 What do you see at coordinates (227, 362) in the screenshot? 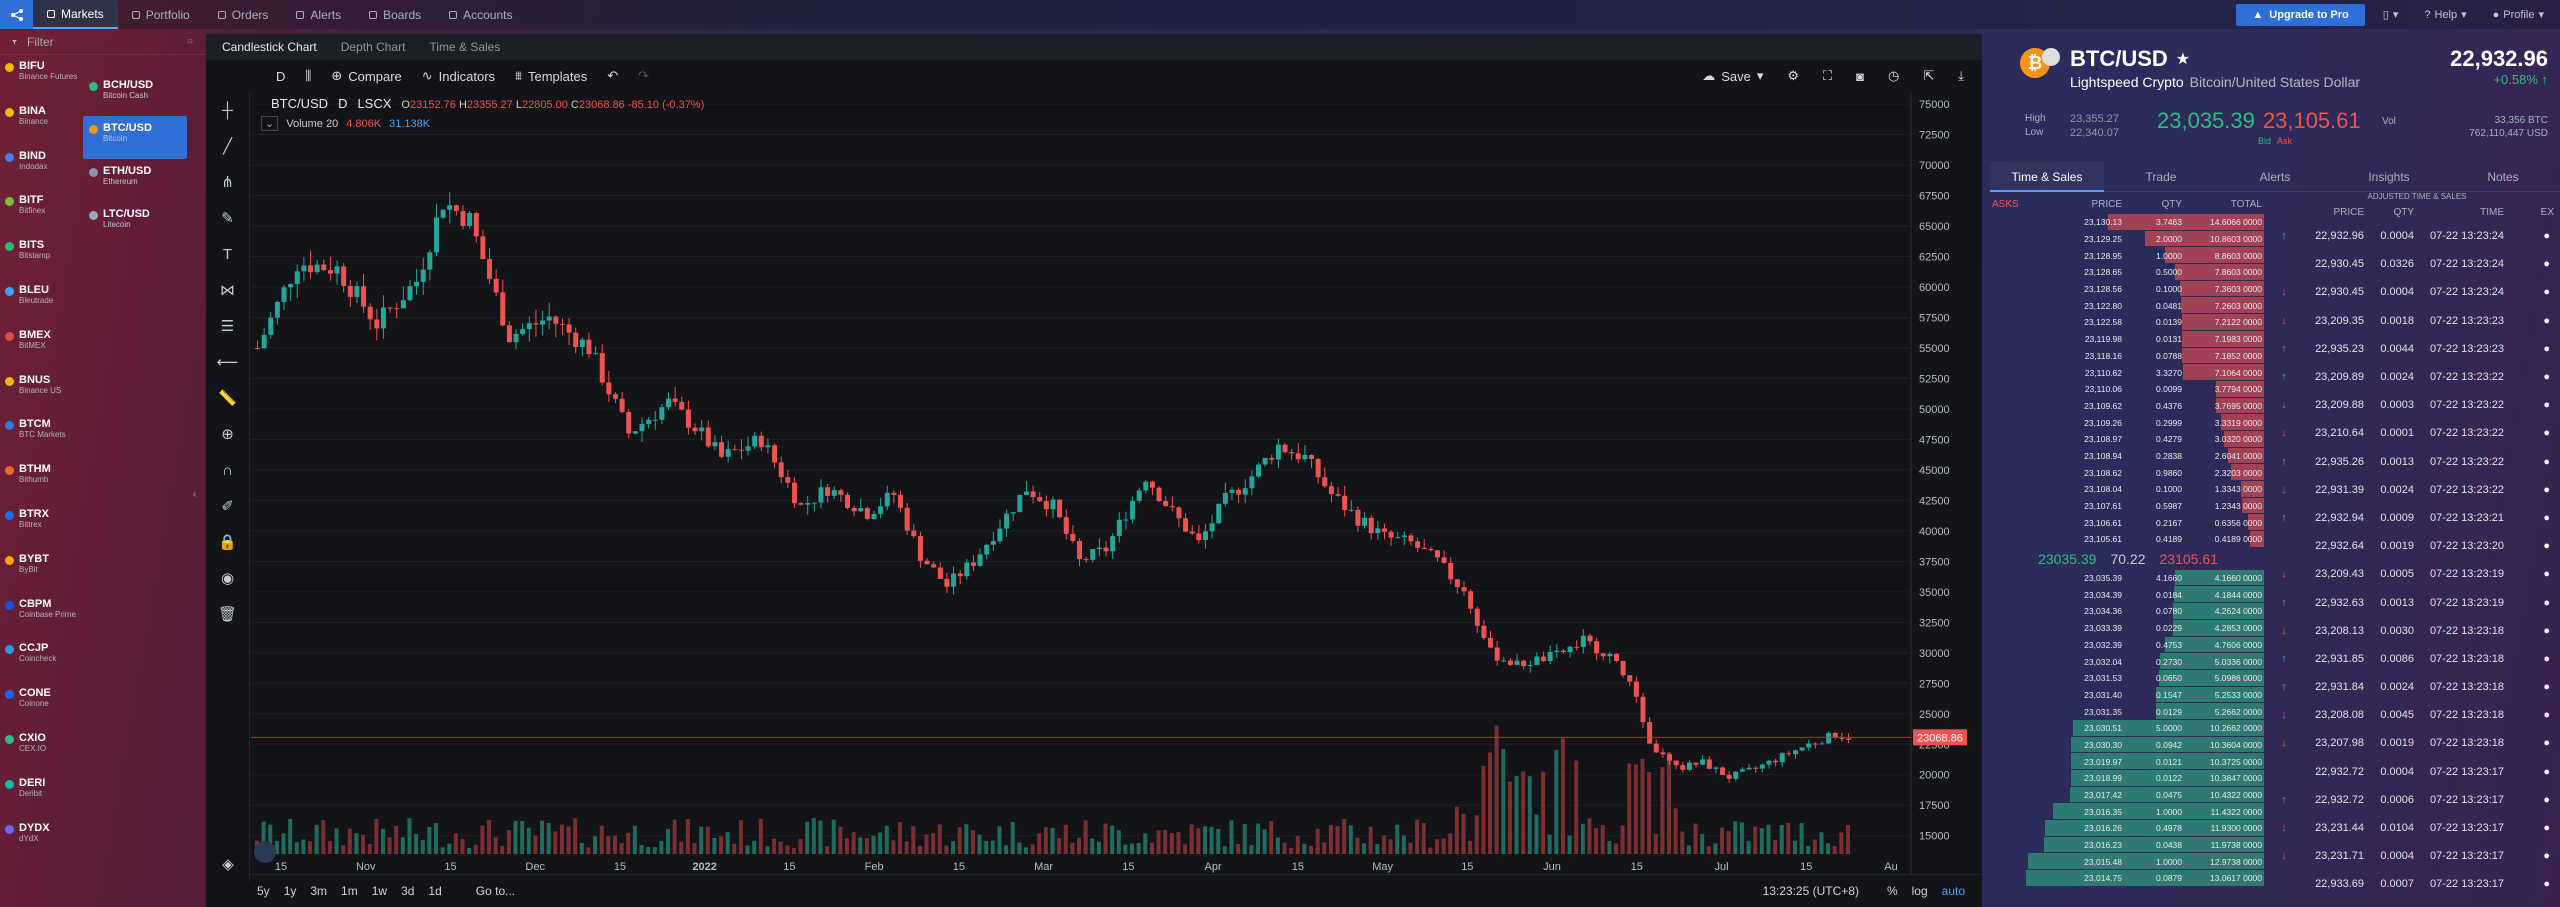
I see `arrow-left-tool: ⟵` at bounding box center [227, 362].